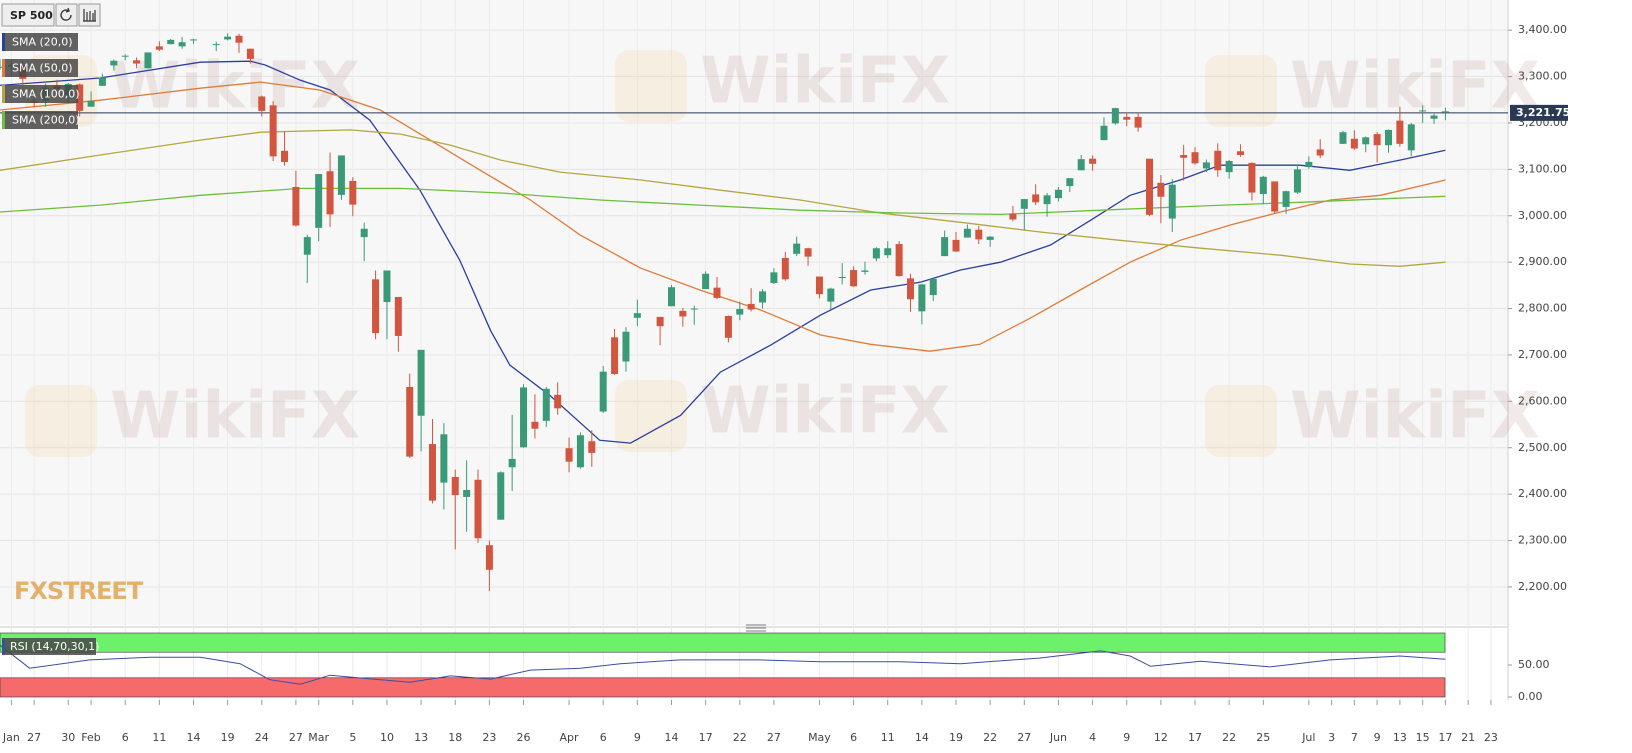  Describe the element at coordinates (1092, 737) in the screenshot. I see `x-tick-label: 4` at that location.